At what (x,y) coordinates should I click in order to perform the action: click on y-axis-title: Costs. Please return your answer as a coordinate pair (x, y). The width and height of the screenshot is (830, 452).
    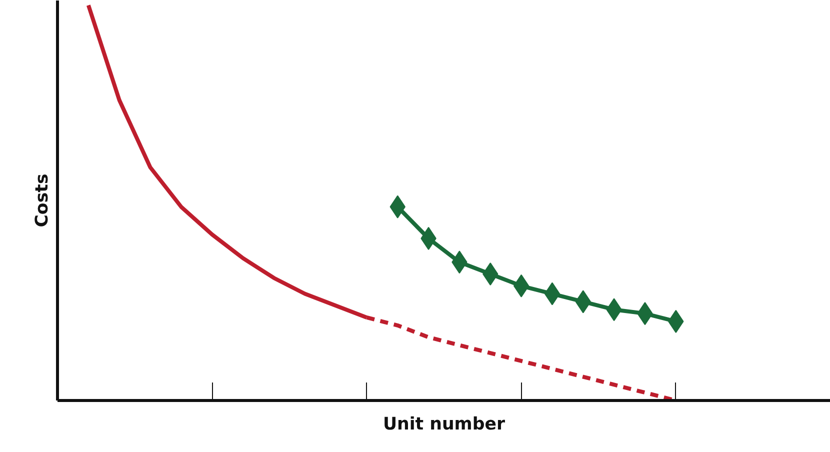
    Looking at the image, I should click on (42, 201).